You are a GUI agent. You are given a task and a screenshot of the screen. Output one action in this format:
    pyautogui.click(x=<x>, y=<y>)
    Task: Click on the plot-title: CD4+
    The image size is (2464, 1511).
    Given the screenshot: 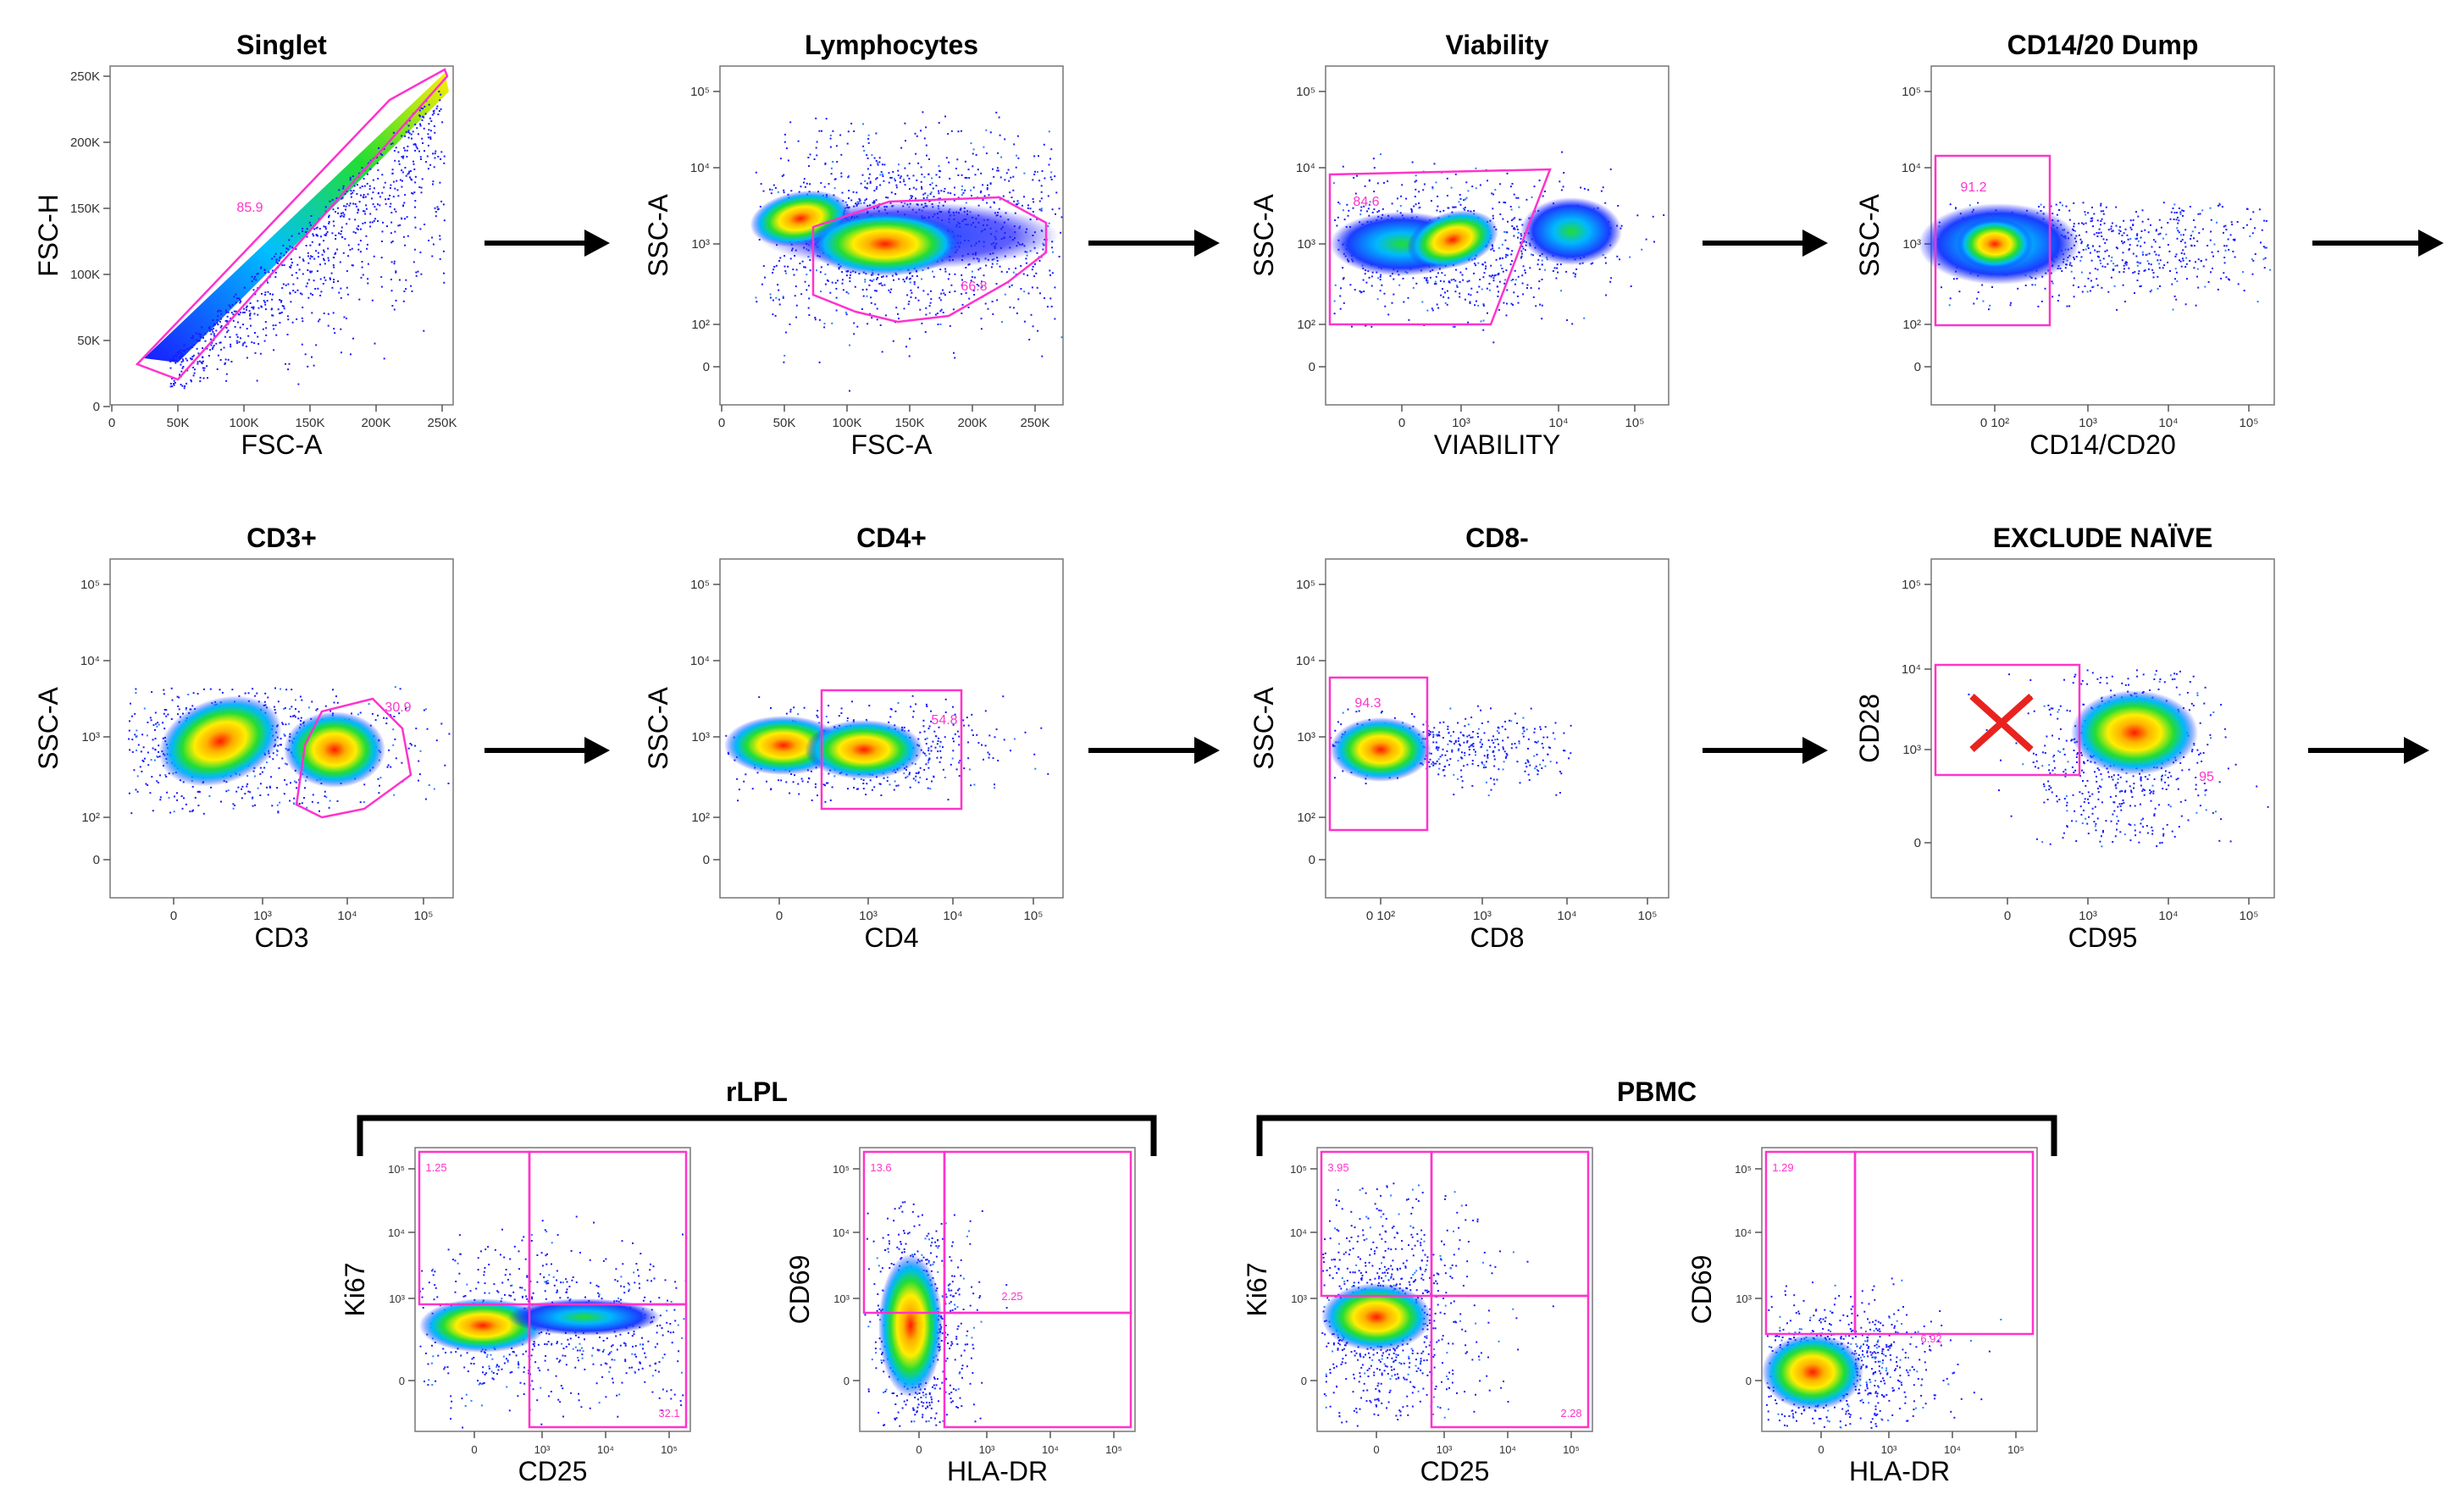 What is the action you would take?
    pyautogui.click(x=891, y=538)
    